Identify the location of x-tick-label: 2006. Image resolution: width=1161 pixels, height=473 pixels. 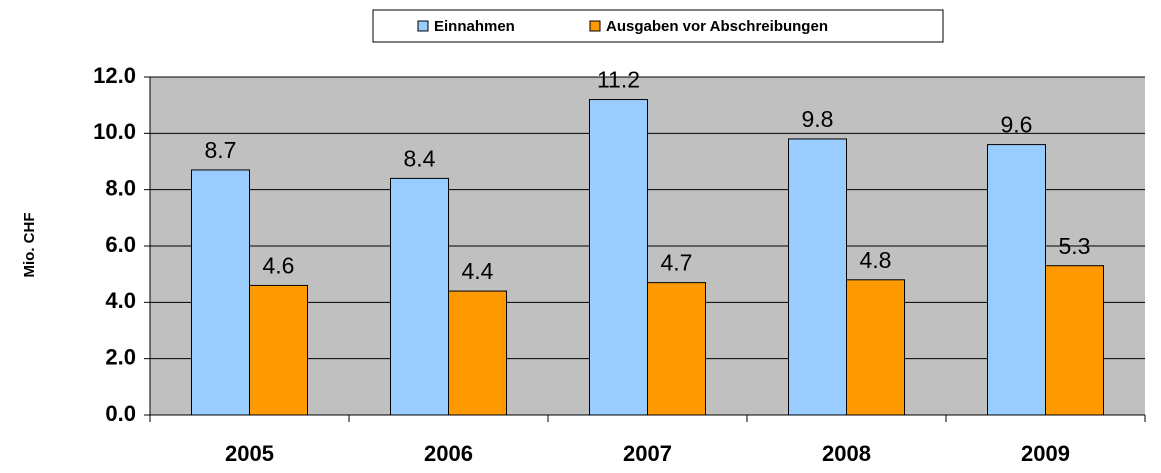
(448, 453).